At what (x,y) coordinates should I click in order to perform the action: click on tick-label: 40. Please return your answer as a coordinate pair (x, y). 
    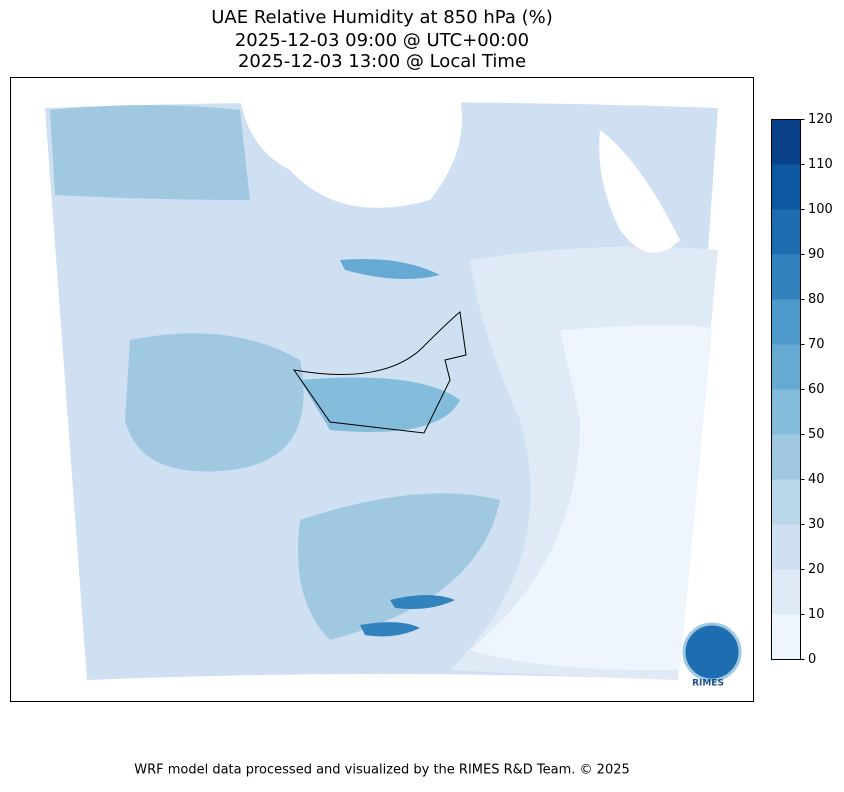
    Looking at the image, I should click on (816, 479).